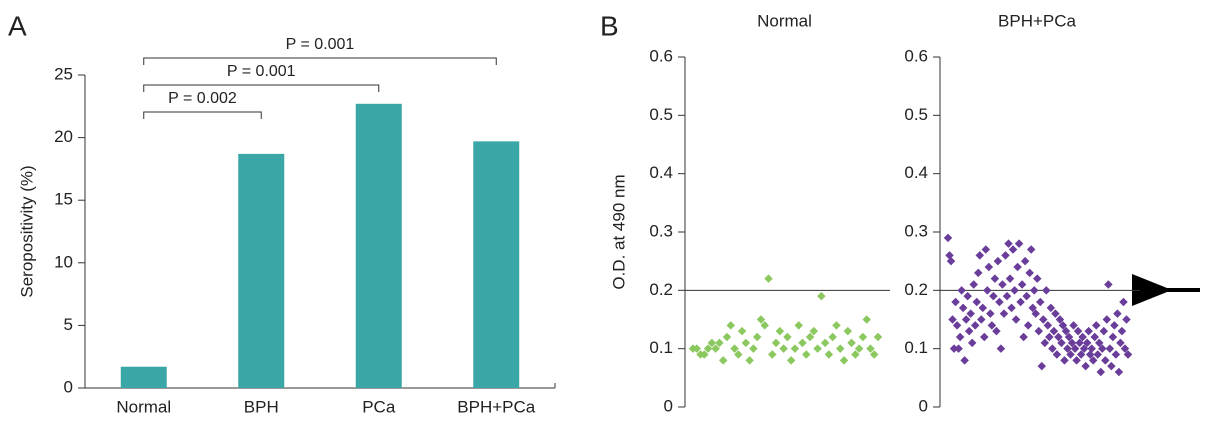 The image size is (1219, 427). What do you see at coordinates (68, 324) in the screenshot?
I see `y-tick-label: 5` at bounding box center [68, 324].